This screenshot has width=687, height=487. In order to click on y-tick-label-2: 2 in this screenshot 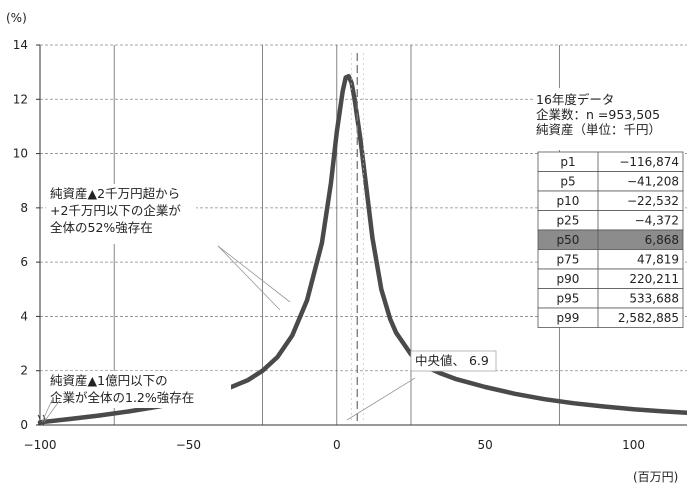, I will do `click(24, 371)`.